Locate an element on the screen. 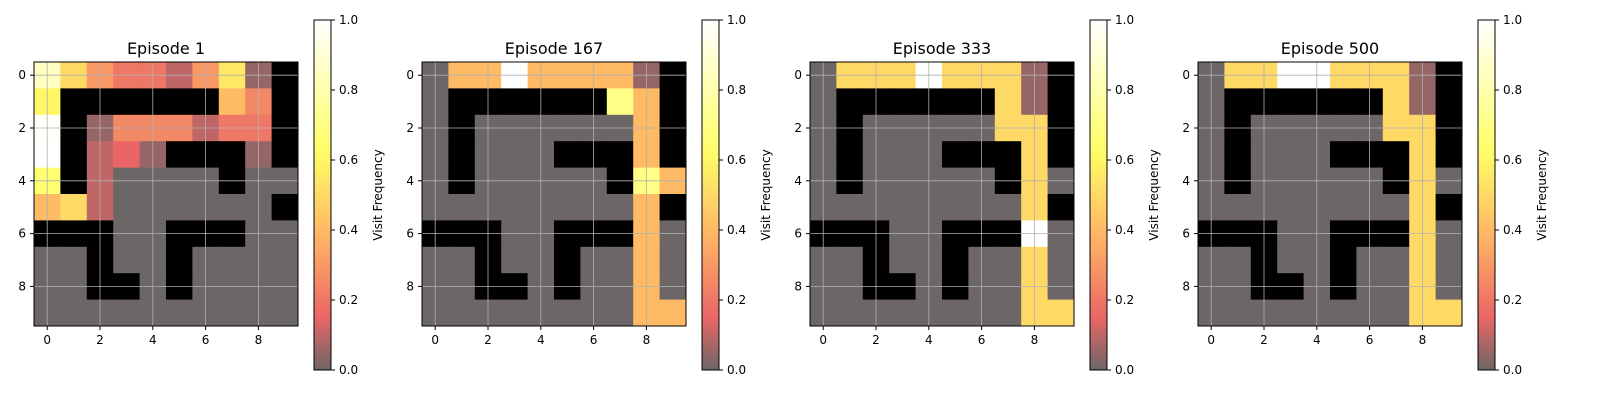 This screenshot has width=1600, height=405. chart-title: Episode 167 is located at coordinates (554, 48).